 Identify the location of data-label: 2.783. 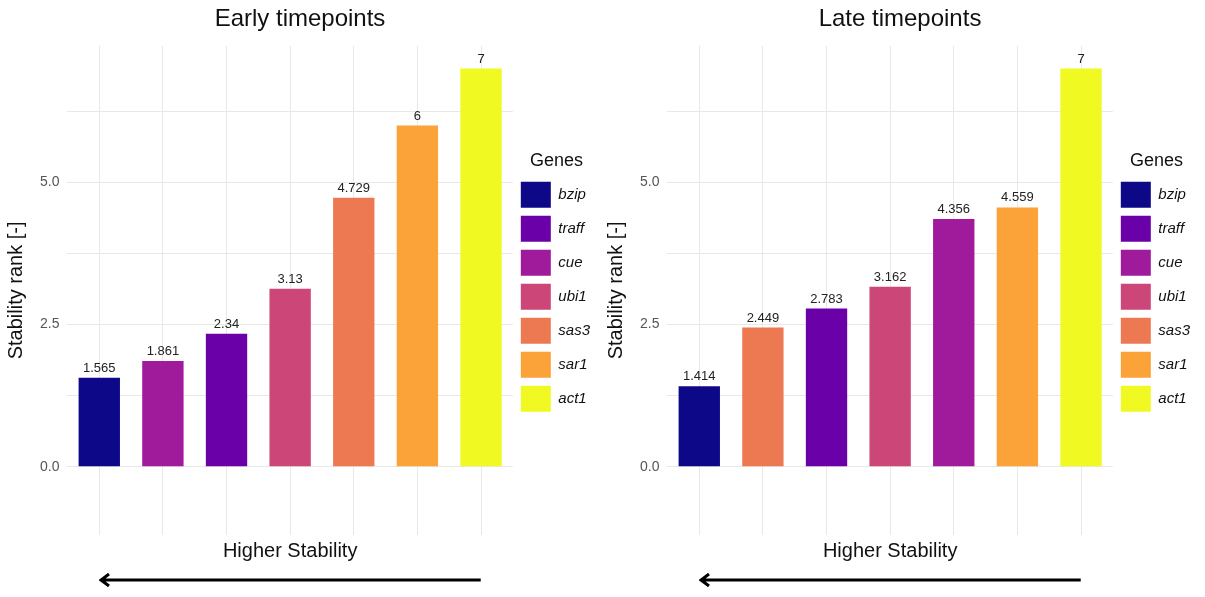
(826, 298).